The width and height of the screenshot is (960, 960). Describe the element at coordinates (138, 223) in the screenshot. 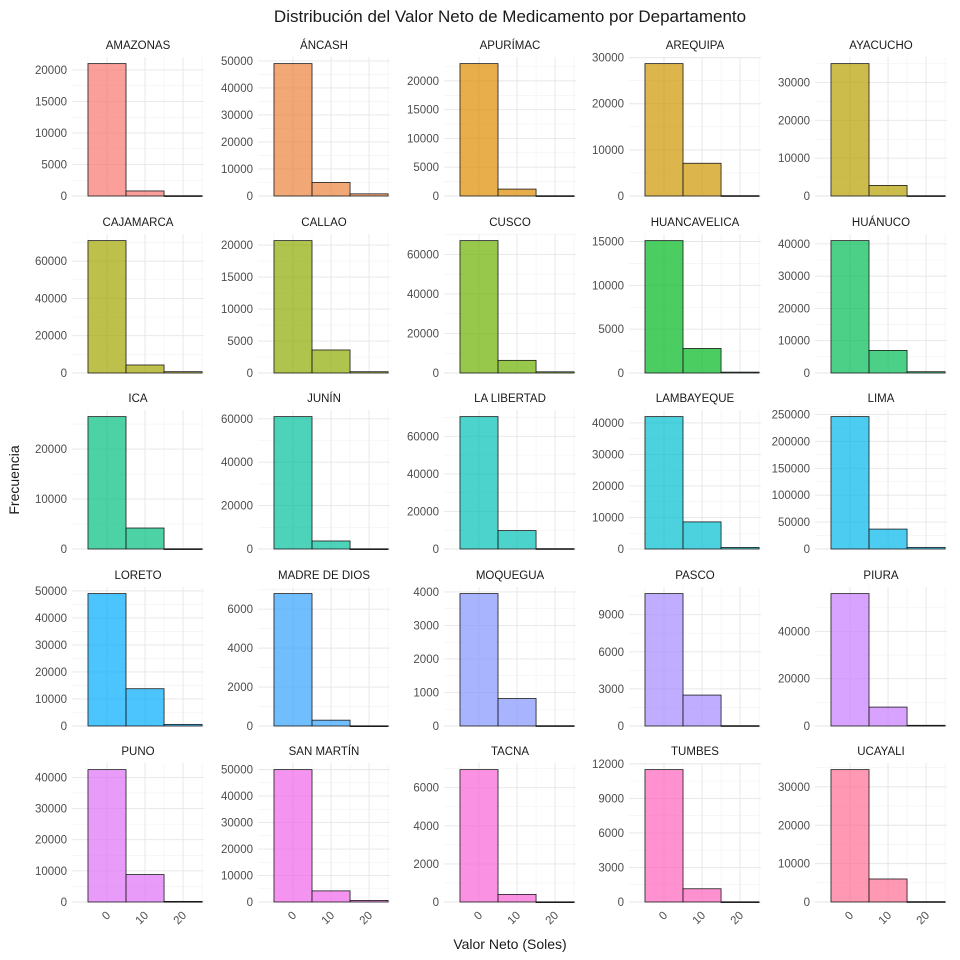

I see `panel-strip-label: CAJAMARCA` at that location.